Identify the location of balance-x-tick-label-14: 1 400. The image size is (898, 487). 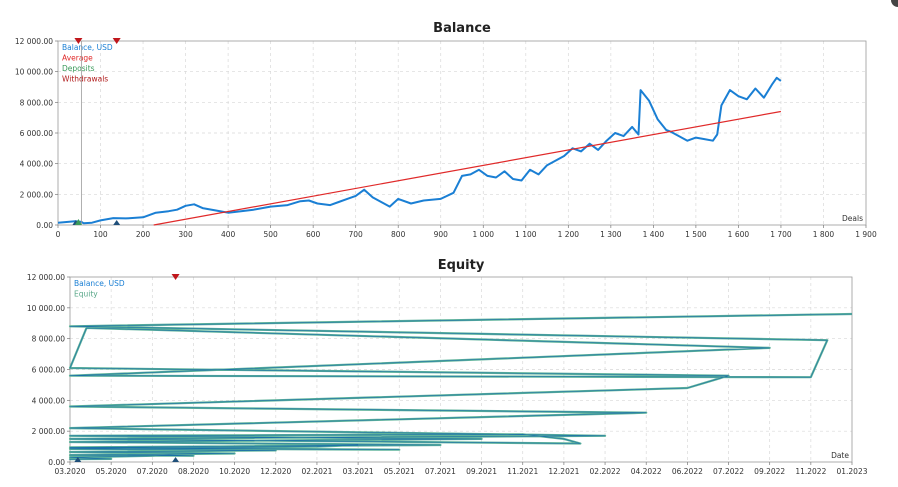
(654, 234).